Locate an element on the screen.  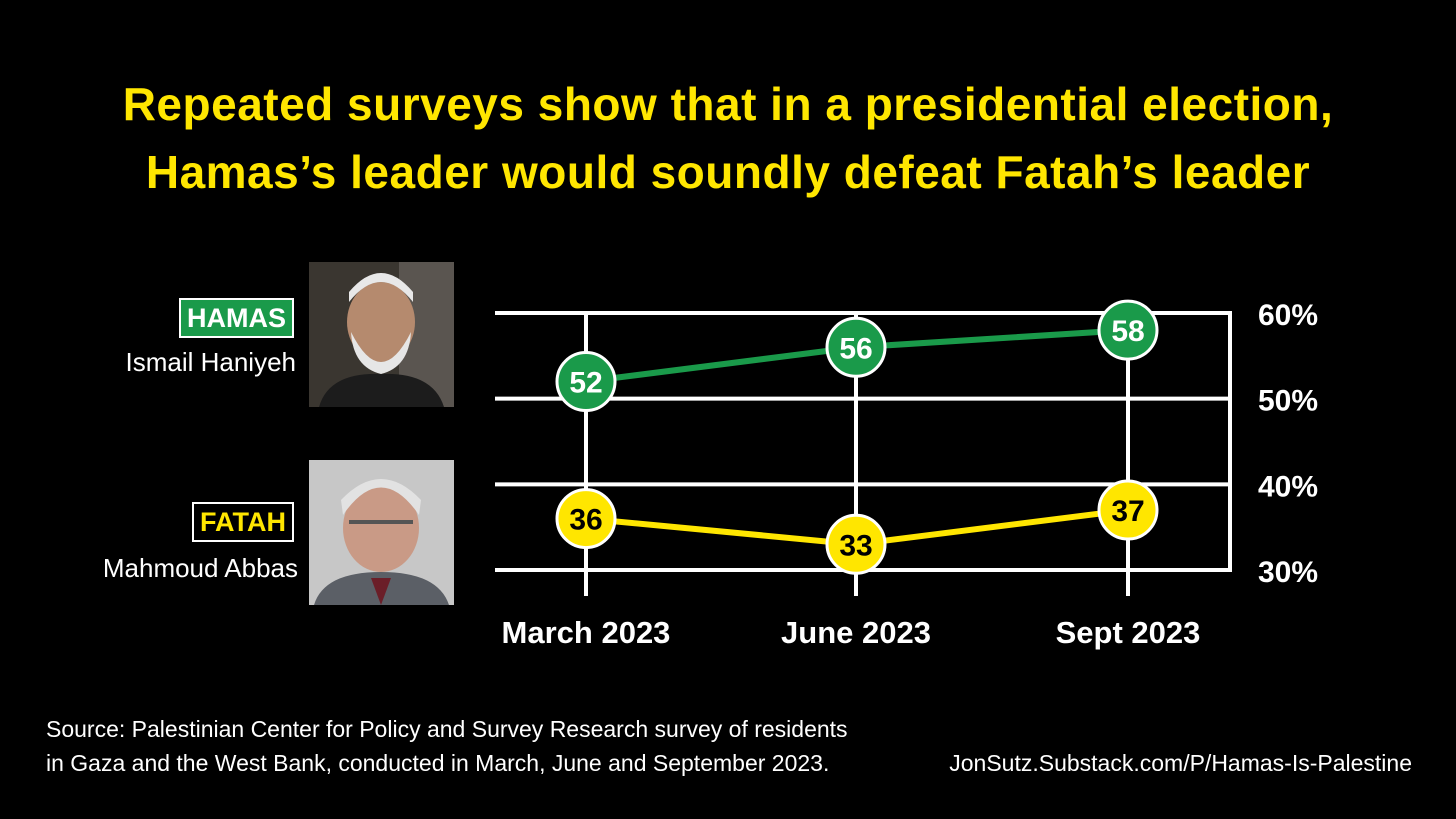
fatah-data-label: 33 is located at coordinates (855, 545).